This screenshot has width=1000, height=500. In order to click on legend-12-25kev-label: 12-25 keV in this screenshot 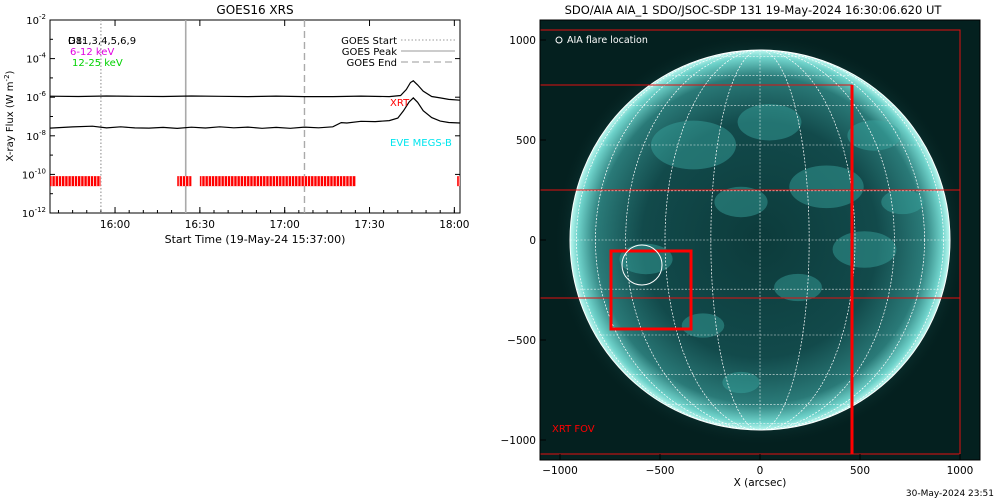, I will do `click(97, 63)`.